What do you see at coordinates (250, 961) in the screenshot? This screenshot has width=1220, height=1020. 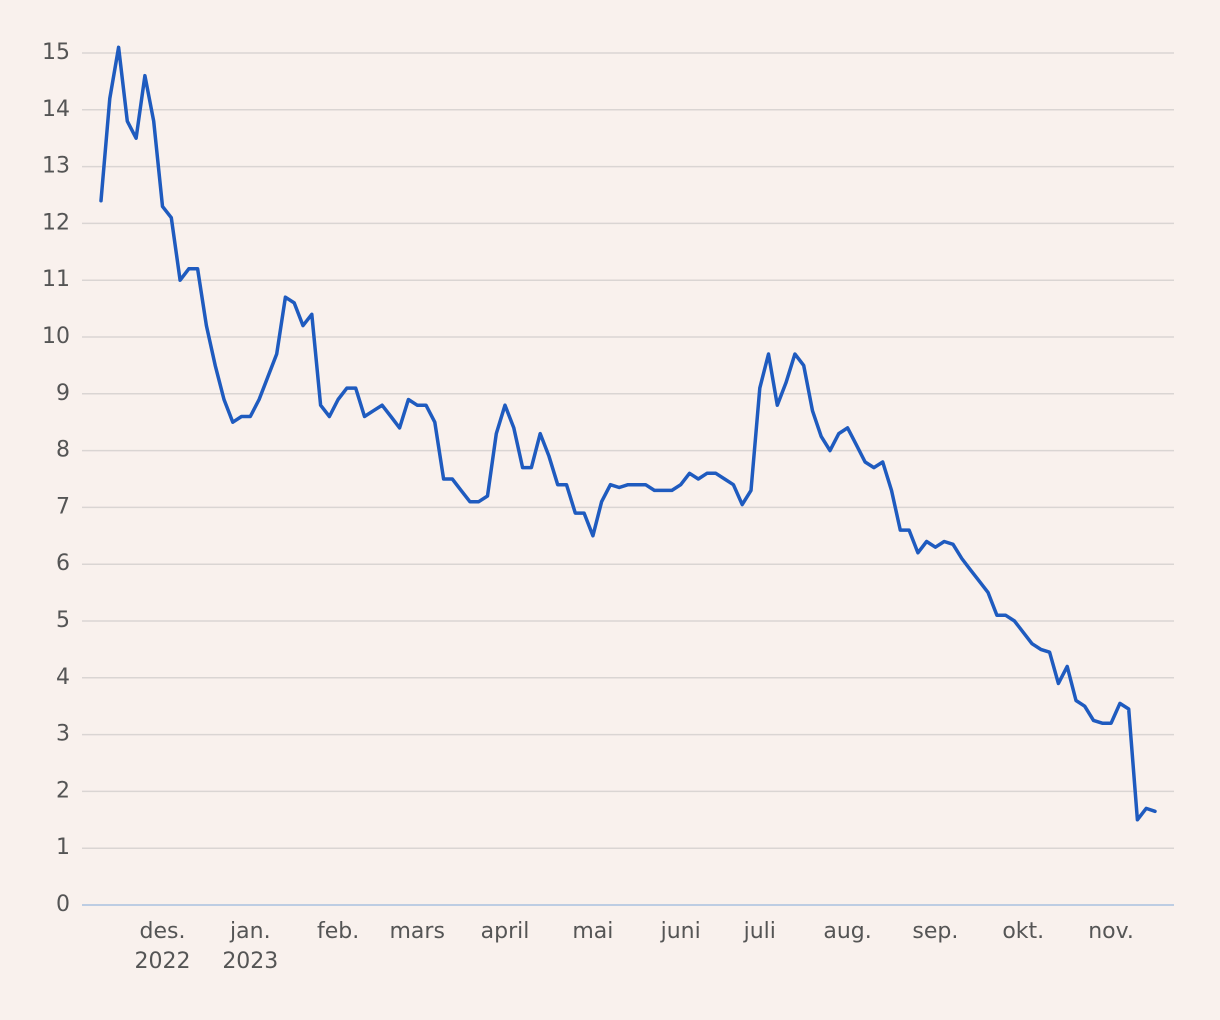 I see `x-tick-label-line: 2023` at bounding box center [250, 961].